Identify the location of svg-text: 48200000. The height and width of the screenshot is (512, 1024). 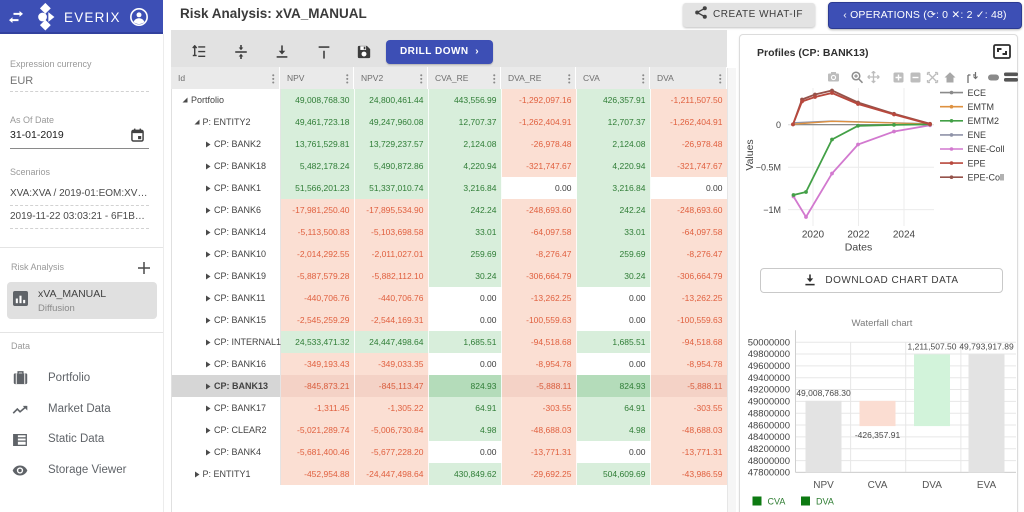
(769, 449).